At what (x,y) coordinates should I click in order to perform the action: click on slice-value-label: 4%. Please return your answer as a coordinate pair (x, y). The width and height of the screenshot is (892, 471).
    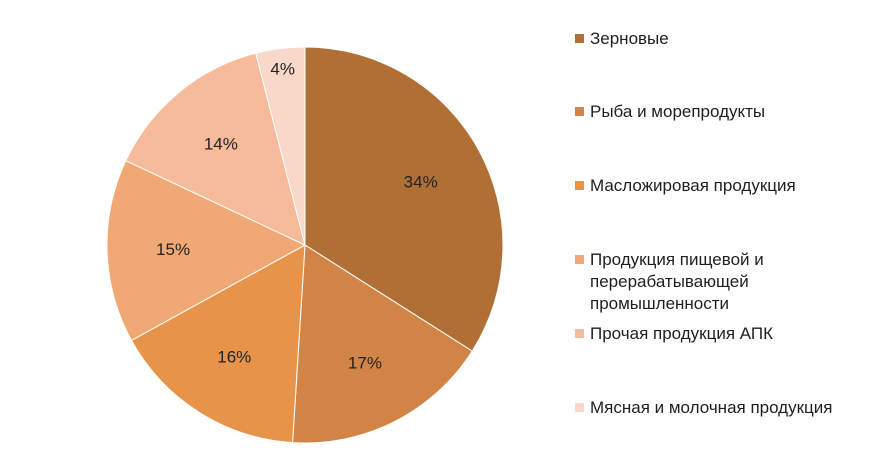
    Looking at the image, I should click on (282, 68).